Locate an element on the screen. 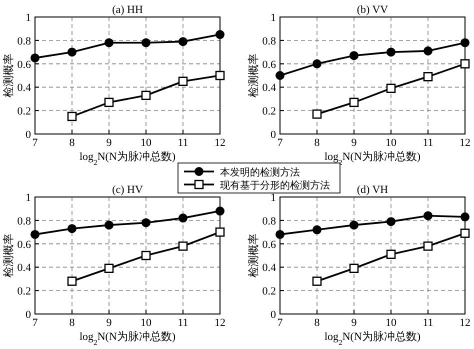 The width and height of the screenshot is (474, 349). chart-title: (b) VV is located at coordinates (372, 10).